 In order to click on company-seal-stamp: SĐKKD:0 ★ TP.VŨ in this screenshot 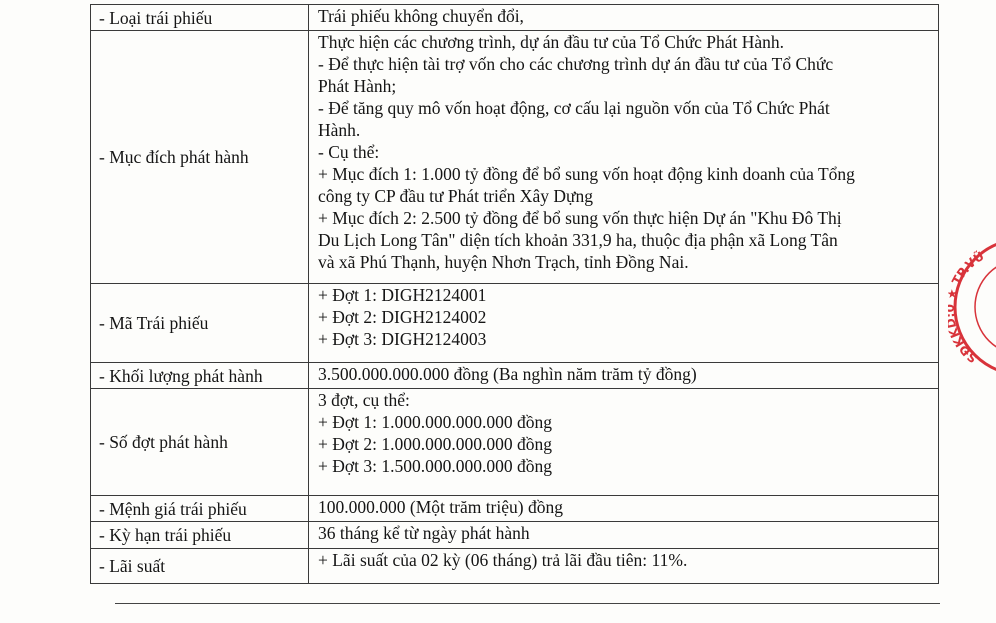, I will do `click(972, 307)`.